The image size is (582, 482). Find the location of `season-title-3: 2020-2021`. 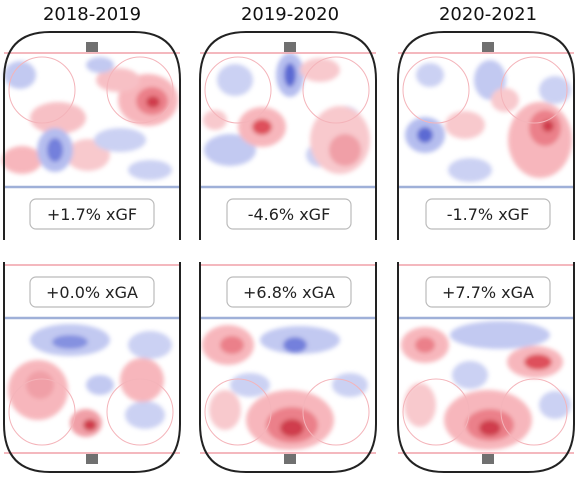

season-title-3: 2020-2021 is located at coordinates (488, 14).